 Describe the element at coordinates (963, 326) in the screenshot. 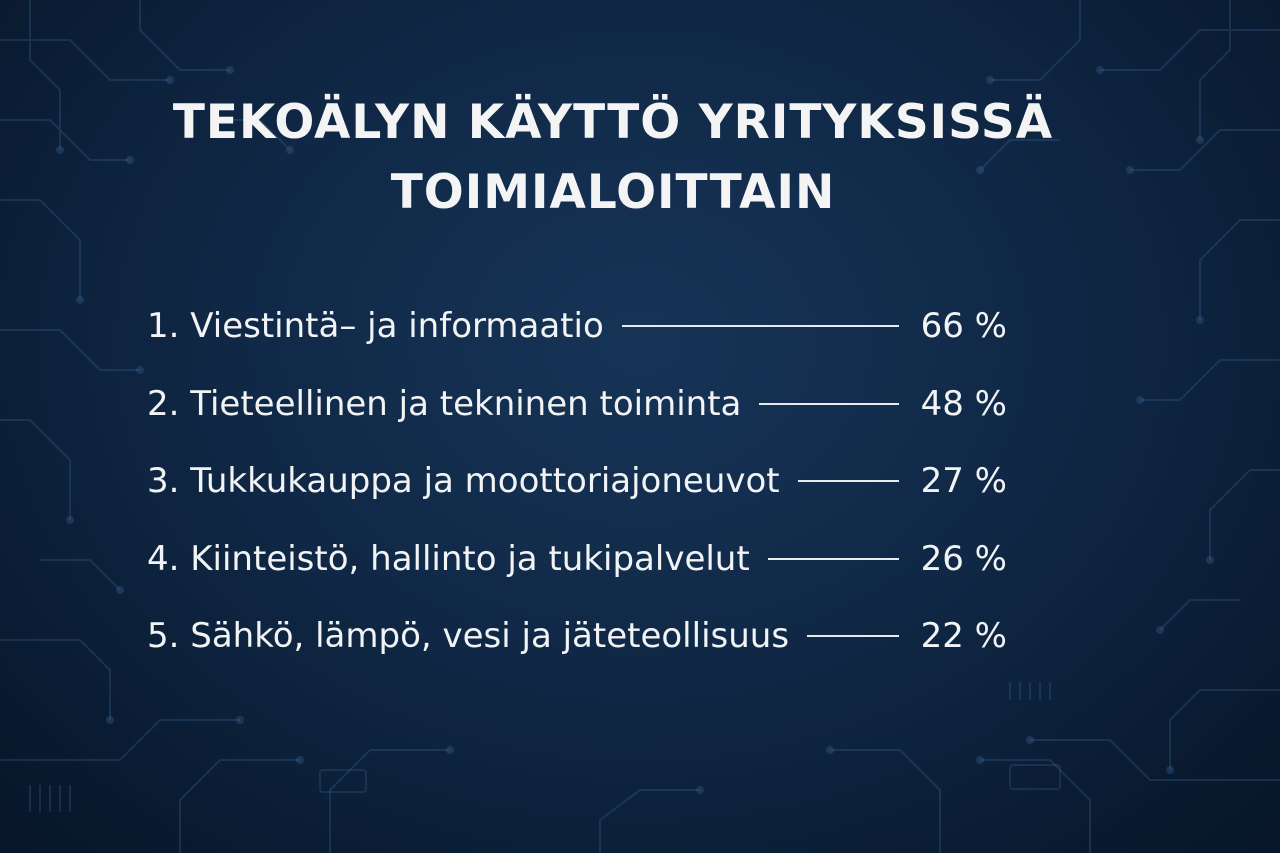

I see `item-percentage: 66 %` at that location.